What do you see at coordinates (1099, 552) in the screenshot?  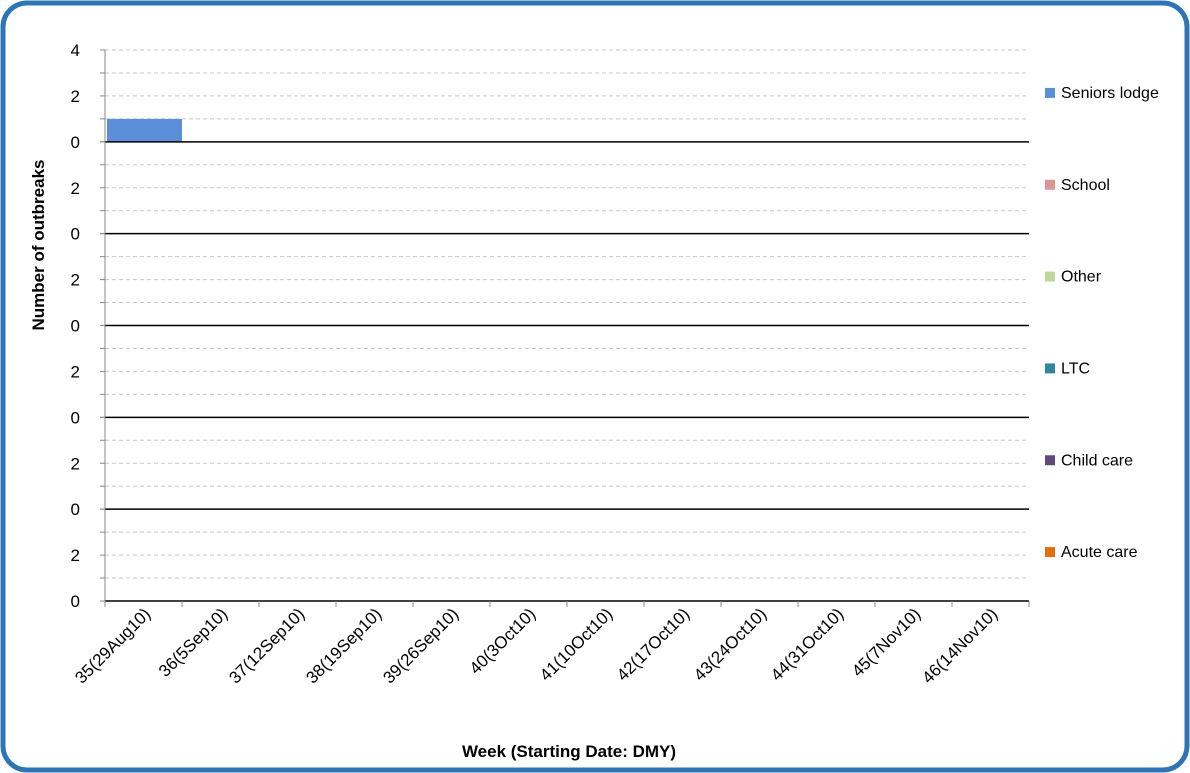 I see `legend-label: Acute care` at bounding box center [1099, 552].